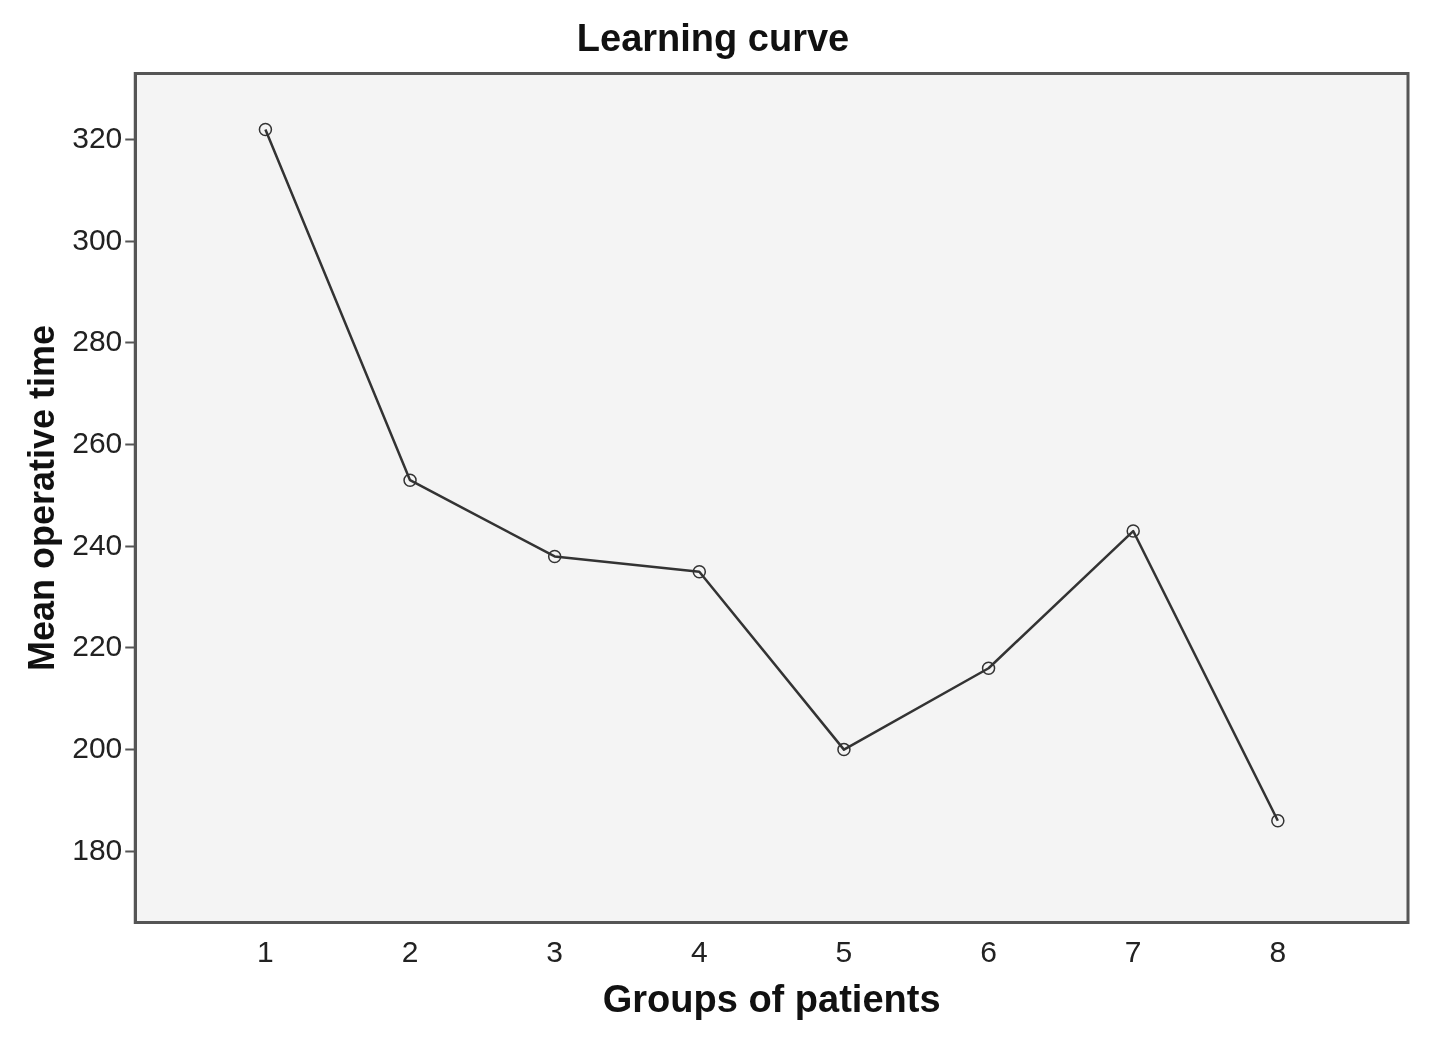 This screenshot has height=1041, width=1446. Describe the element at coordinates (1133, 951) in the screenshot. I see `x-tick-label: 7` at that location.